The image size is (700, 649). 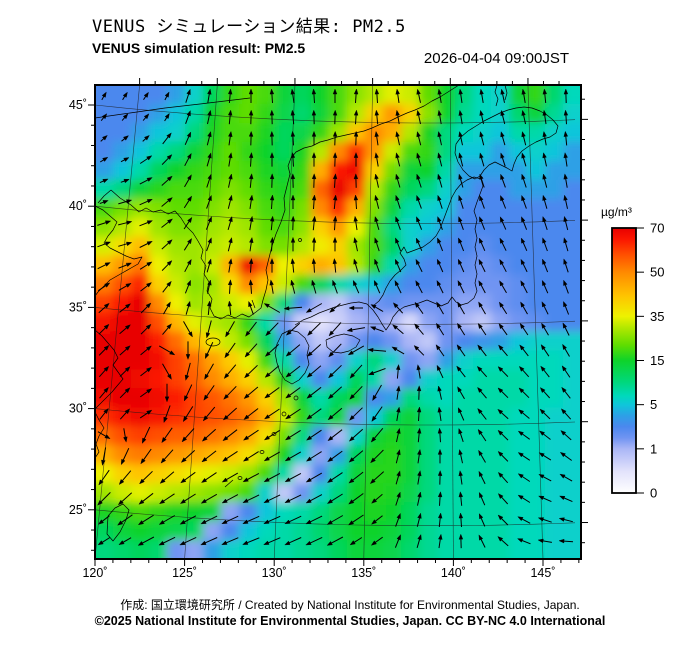 What do you see at coordinates (78, 206) in the screenshot?
I see `y-tick-label: 40˚` at bounding box center [78, 206].